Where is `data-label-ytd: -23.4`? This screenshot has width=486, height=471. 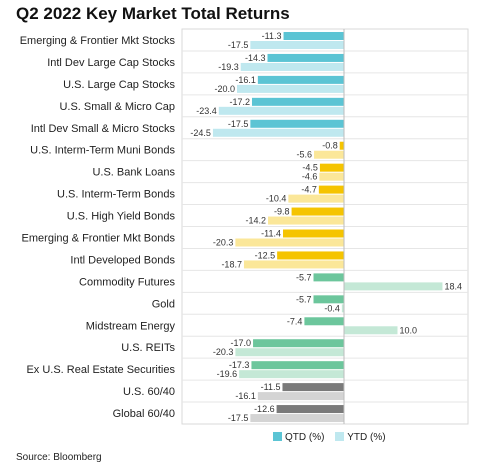
data-label-ytd: -23.4 is located at coordinates (206, 111).